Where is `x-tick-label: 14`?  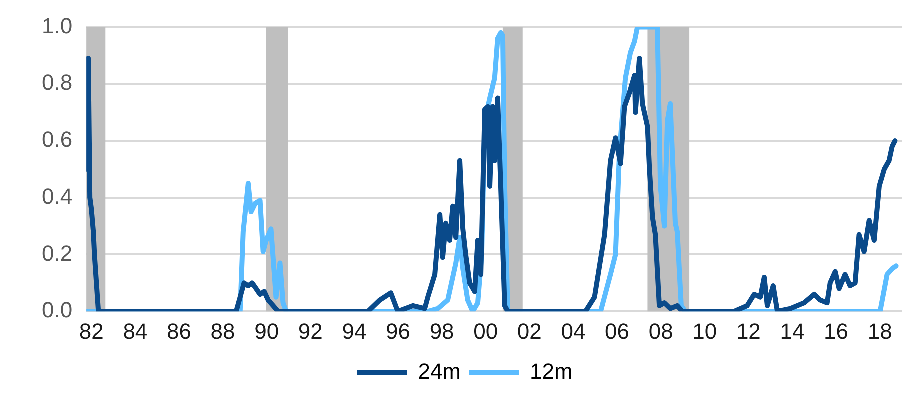
x-tick-label: 14 is located at coordinates (792, 331).